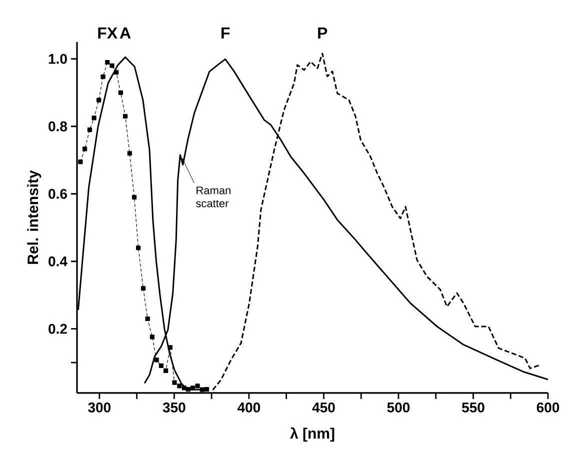  What do you see at coordinates (473, 407) in the screenshot?
I see `x-tick-label: 550` at bounding box center [473, 407].